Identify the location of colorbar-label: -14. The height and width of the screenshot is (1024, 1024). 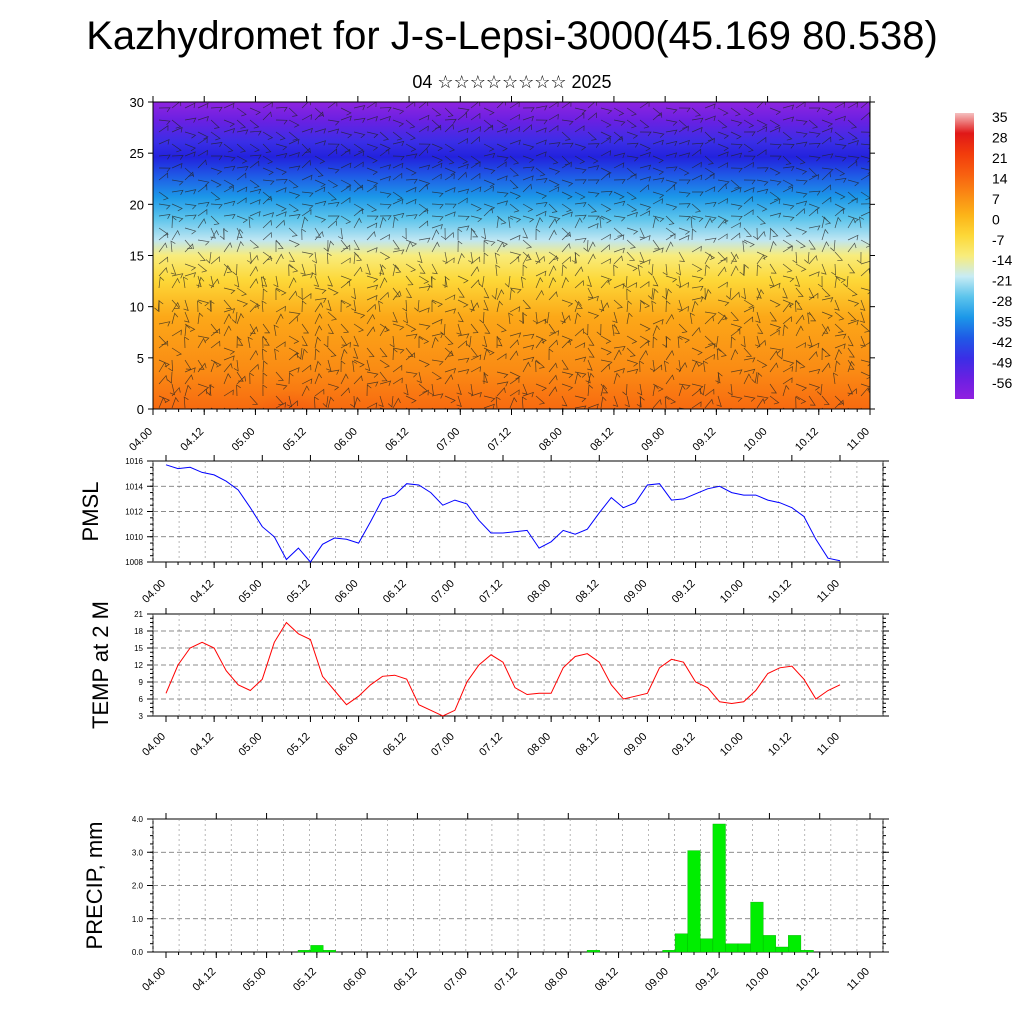
(1002, 260).